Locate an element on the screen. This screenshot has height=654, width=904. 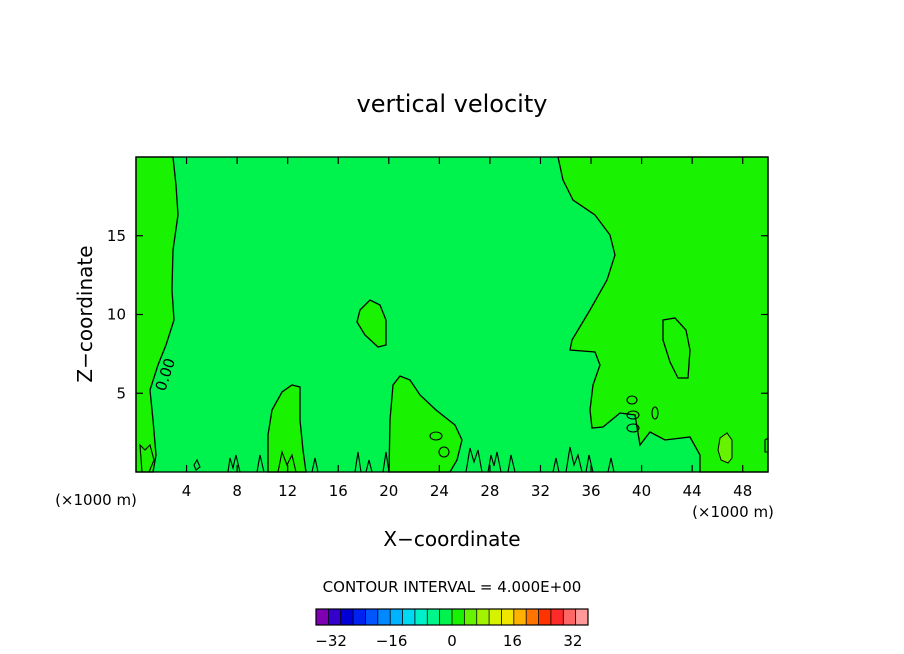
contour-interval: CONTOUR INTERVAL = 4.000E+00 is located at coordinates (452, 587).